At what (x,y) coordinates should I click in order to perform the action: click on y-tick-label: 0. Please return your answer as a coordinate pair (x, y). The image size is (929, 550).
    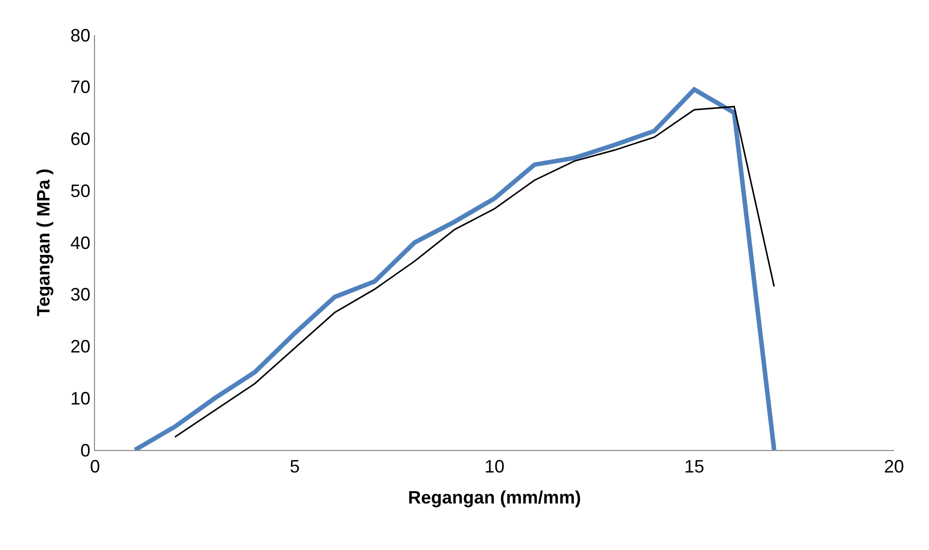
    Looking at the image, I should click on (85, 450).